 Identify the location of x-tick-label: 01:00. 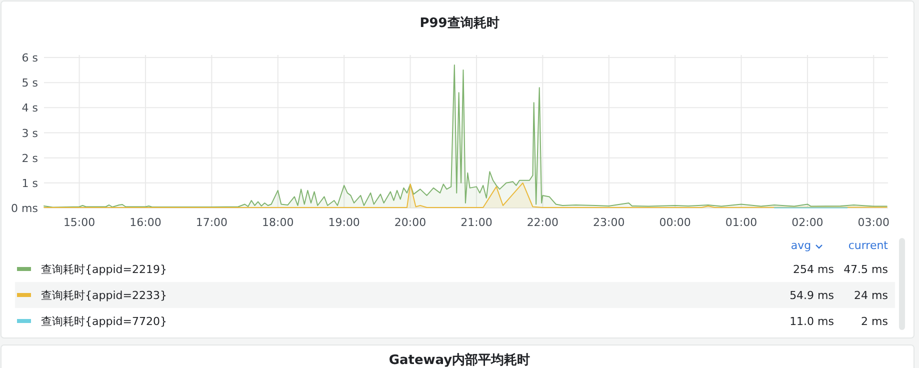
(741, 222).